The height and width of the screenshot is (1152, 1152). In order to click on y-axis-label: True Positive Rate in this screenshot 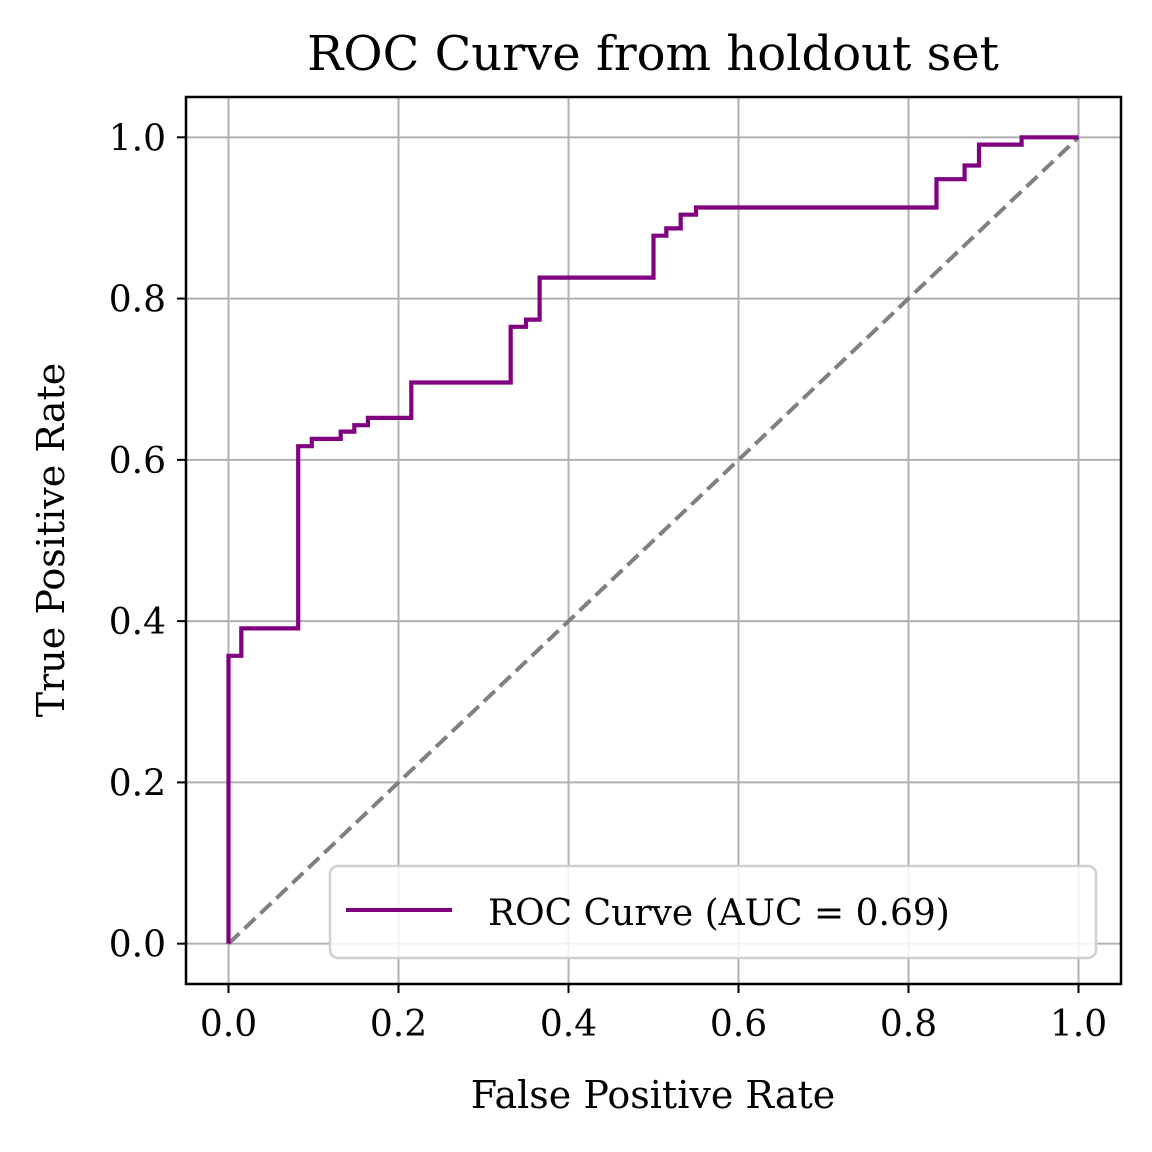, I will do `click(51, 540)`.